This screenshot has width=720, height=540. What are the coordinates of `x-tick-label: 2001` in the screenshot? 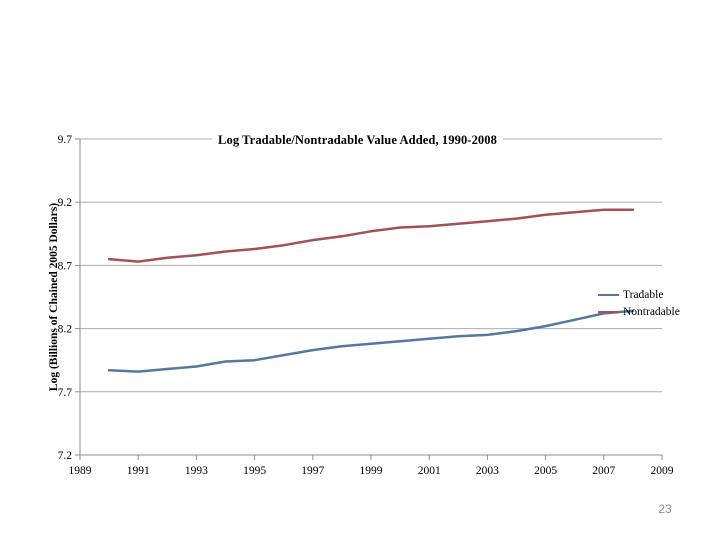 It's located at (429, 471).